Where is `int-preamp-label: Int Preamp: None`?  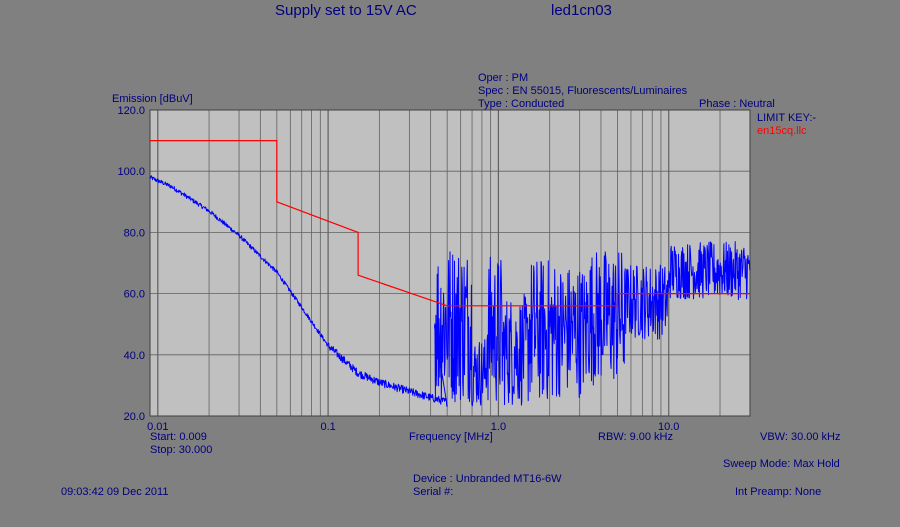 int-preamp-label: Int Preamp: None is located at coordinates (778, 492).